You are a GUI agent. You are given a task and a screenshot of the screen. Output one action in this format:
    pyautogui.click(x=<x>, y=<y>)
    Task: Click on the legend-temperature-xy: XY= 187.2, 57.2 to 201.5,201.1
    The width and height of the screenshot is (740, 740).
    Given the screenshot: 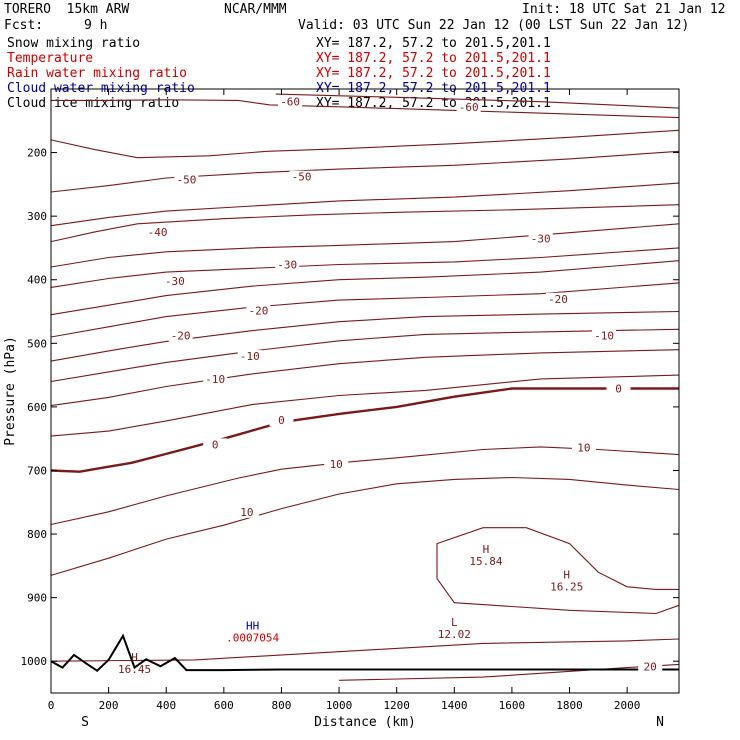 What is the action you would take?
    pyautogui.click(x=433, y=58)
    